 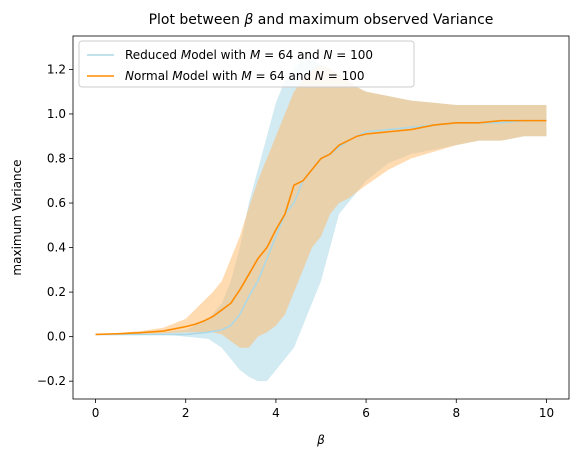 I want to click on x-tick-label: 10, so click(x=546, y=413).